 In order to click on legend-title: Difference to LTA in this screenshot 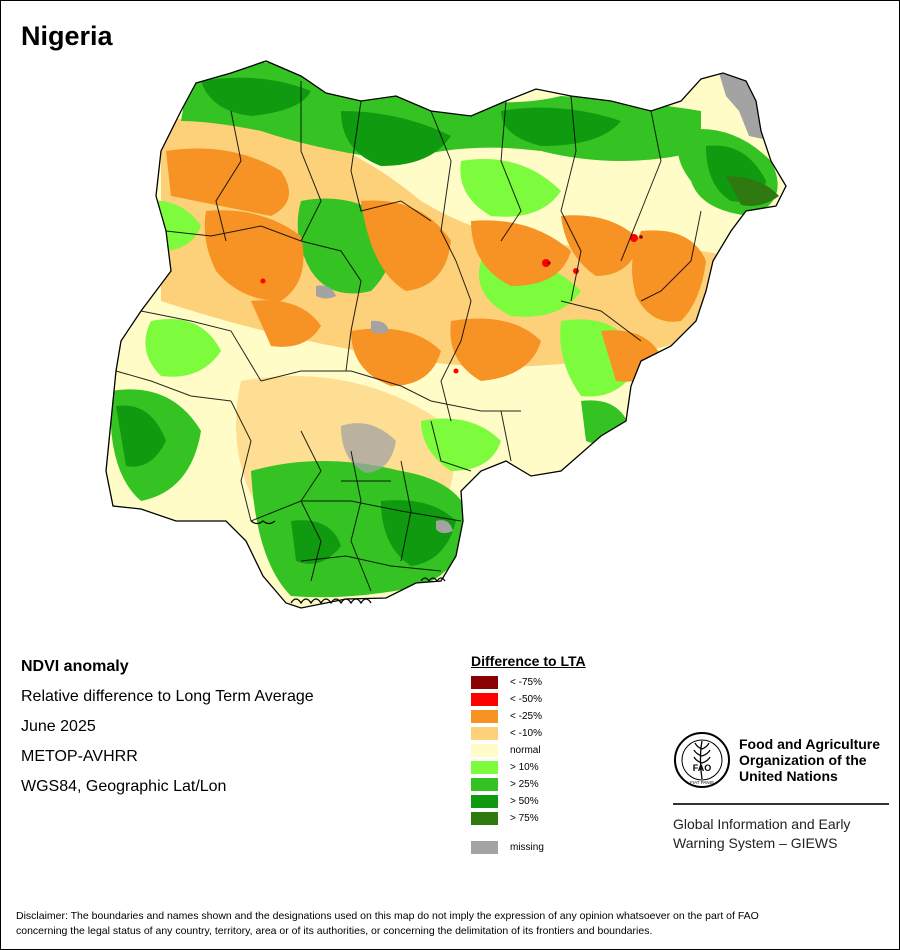, I will do `click(528, 661)`.